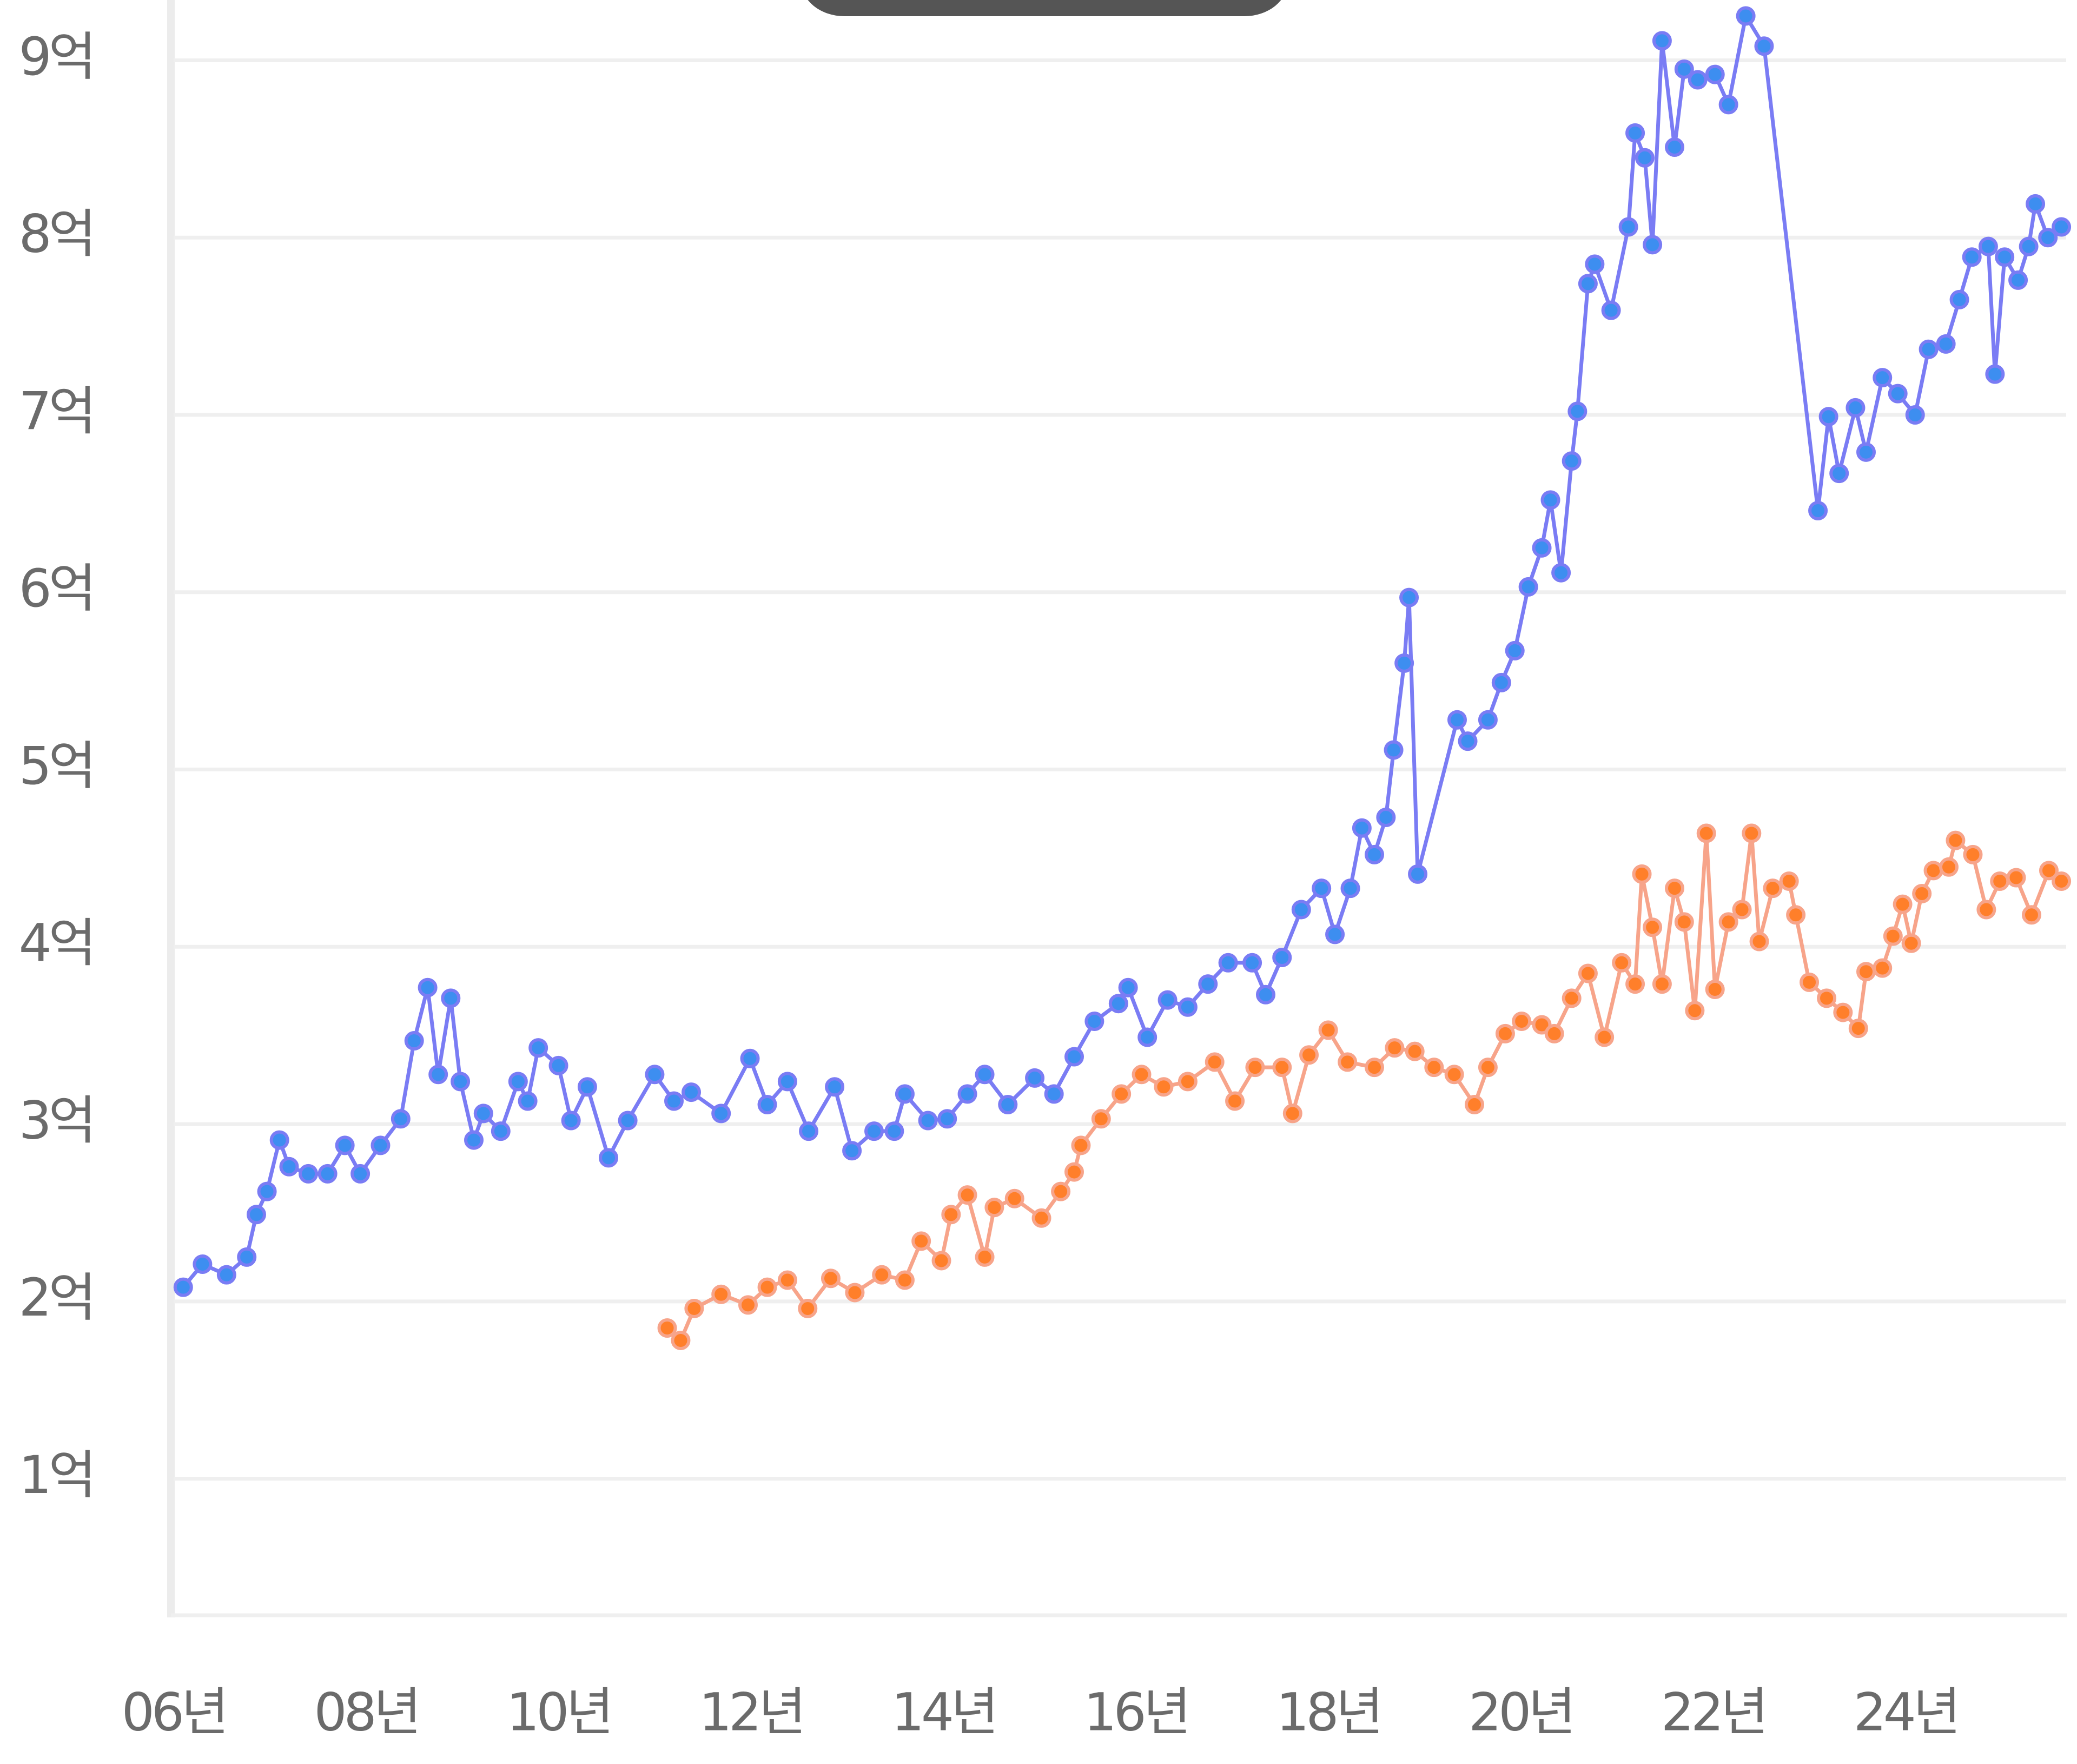  I want to click on x-tick-label: 16년, so click(1136, 1712).